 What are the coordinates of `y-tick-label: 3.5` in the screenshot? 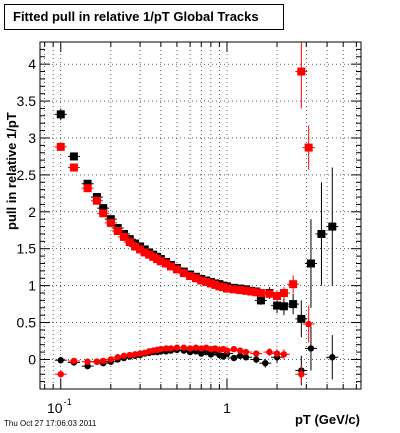 It's located at (27, 101).